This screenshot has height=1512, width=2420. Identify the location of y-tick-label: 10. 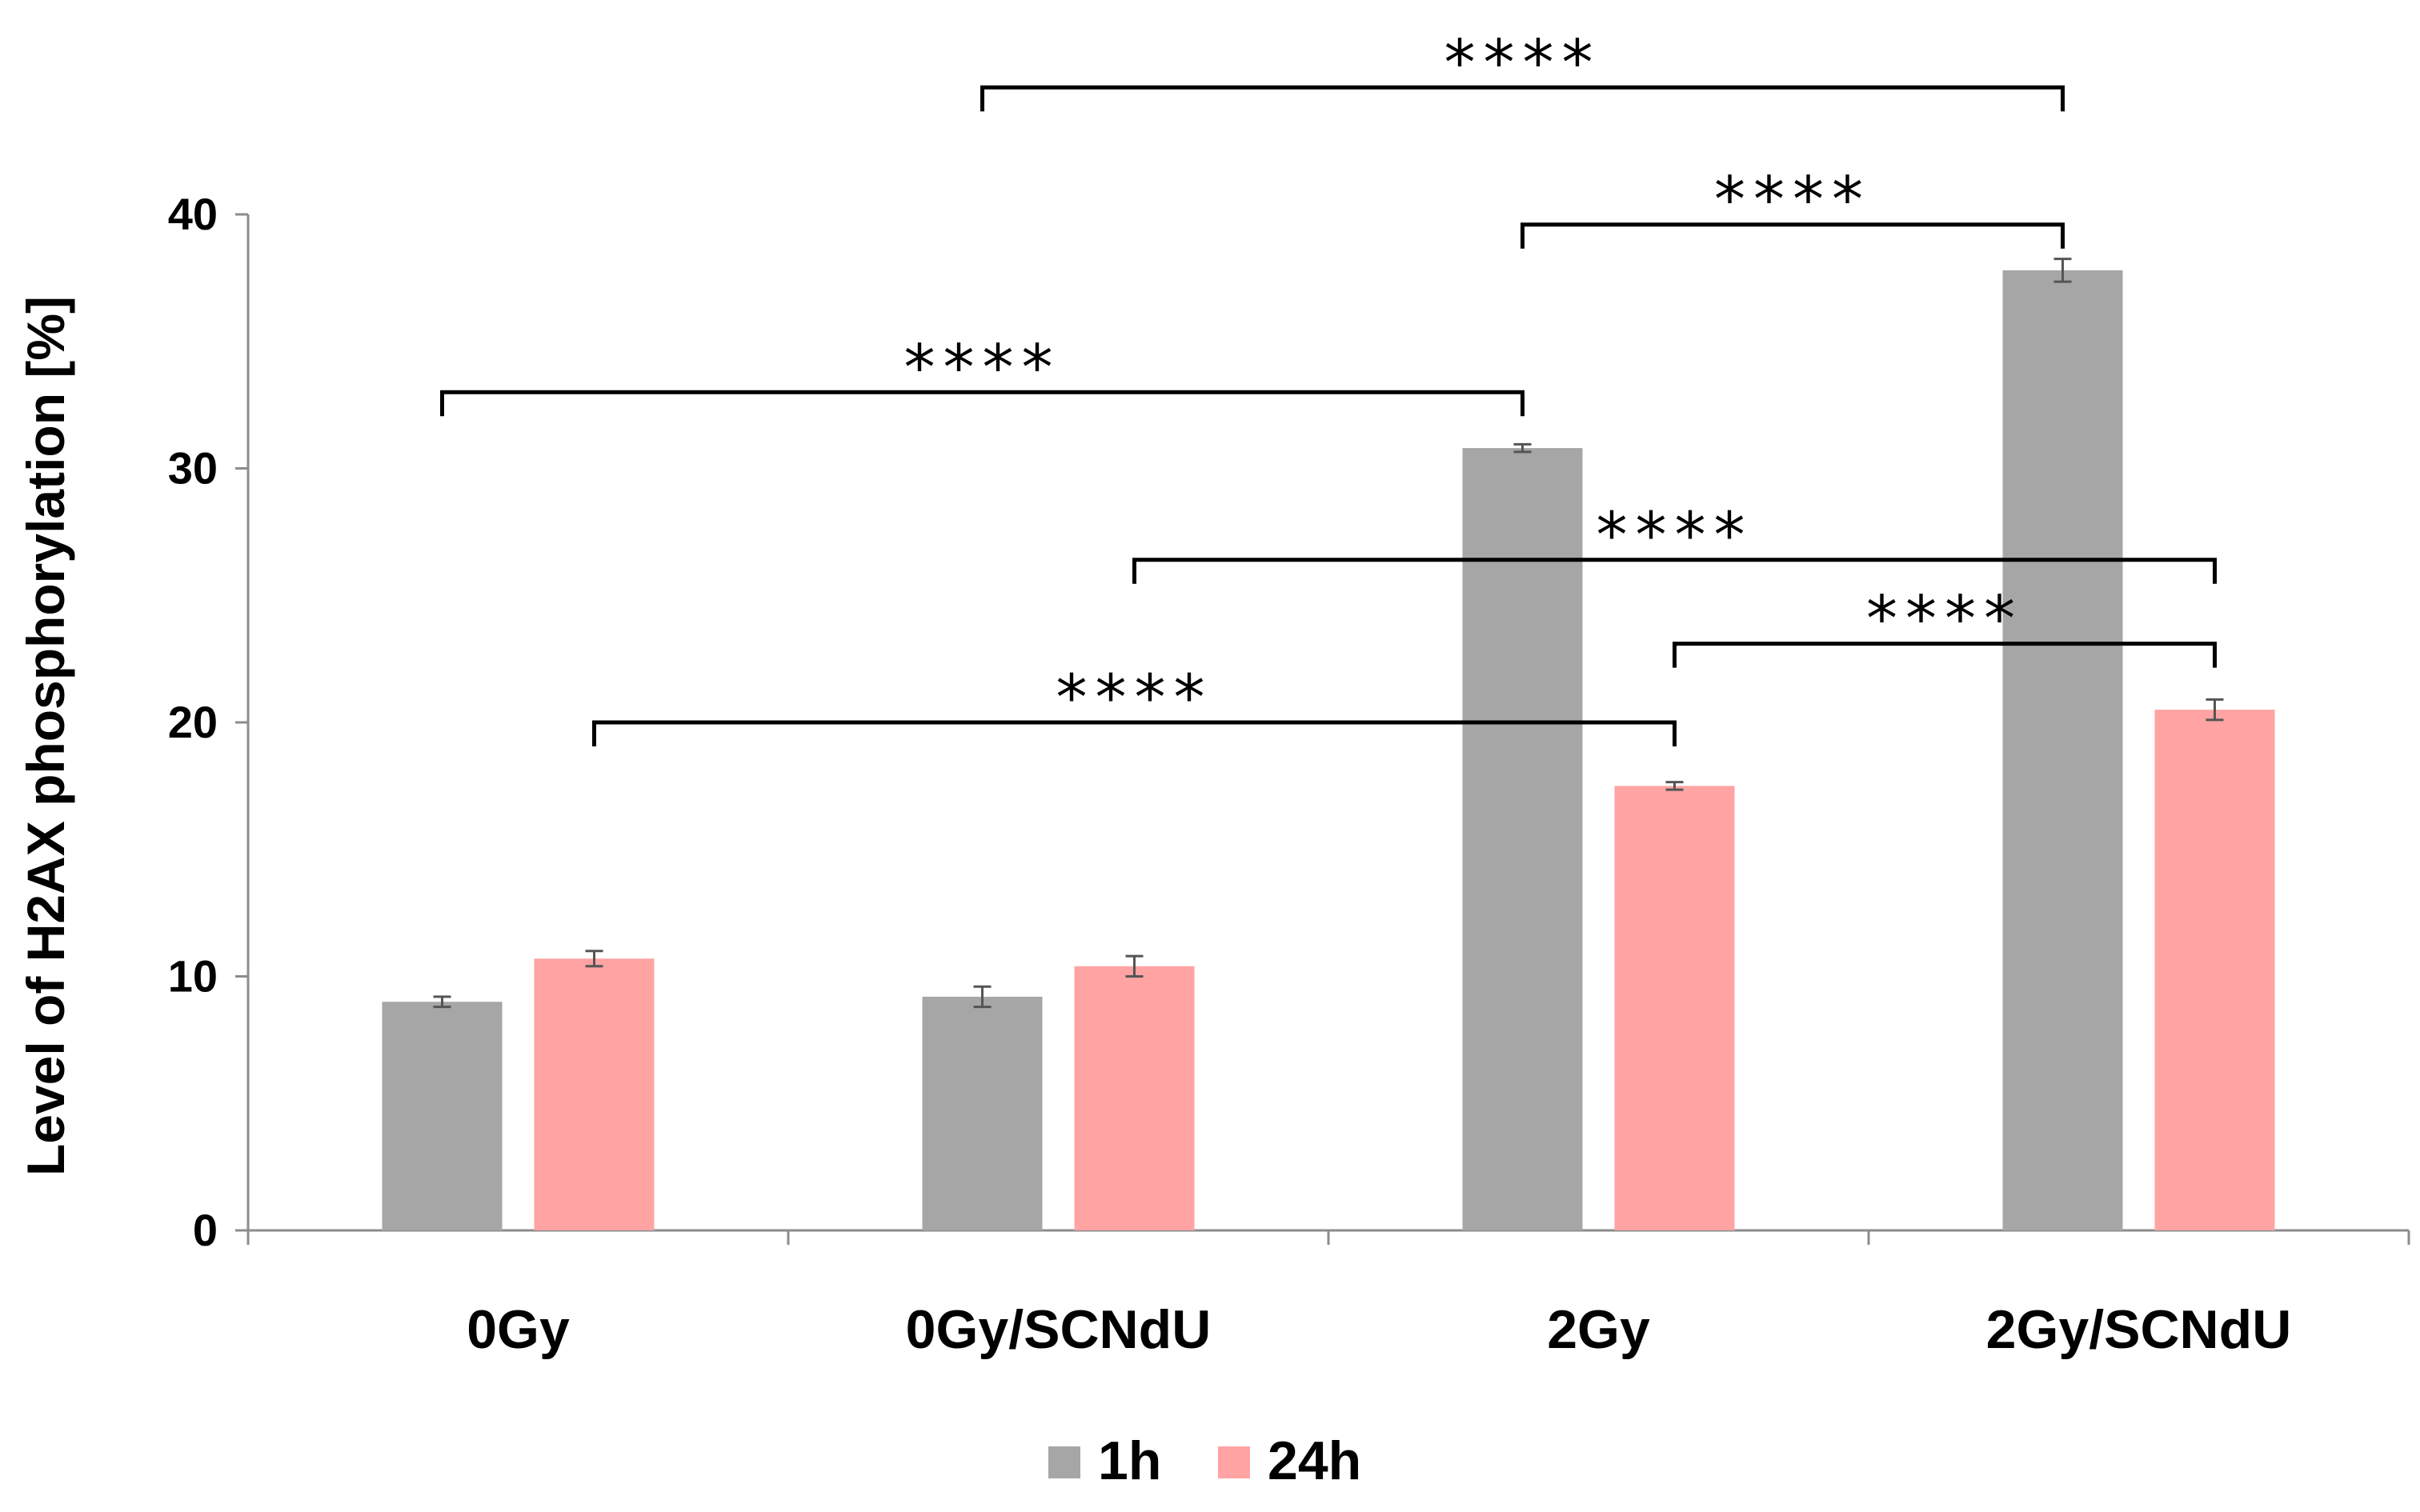
(193, 976).